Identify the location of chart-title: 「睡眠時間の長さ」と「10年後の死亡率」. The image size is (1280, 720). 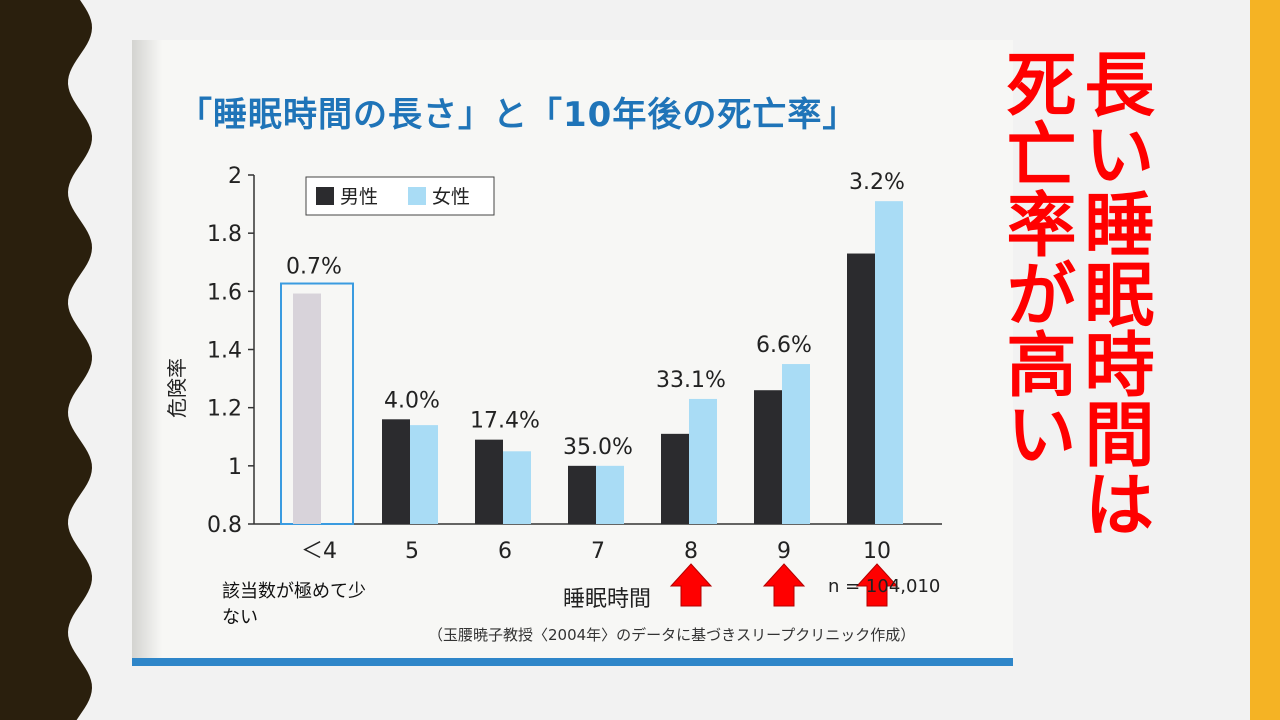
(518, 115).